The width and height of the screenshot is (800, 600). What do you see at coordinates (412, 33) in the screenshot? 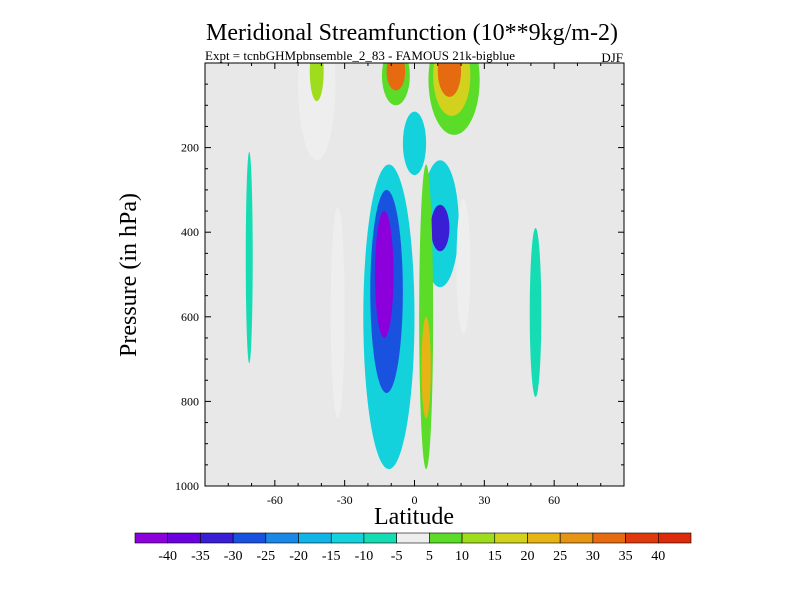
I see `chart-title: Meridional Streamfunction (10**9kg/m-2)` at bounding box center [412, 33].